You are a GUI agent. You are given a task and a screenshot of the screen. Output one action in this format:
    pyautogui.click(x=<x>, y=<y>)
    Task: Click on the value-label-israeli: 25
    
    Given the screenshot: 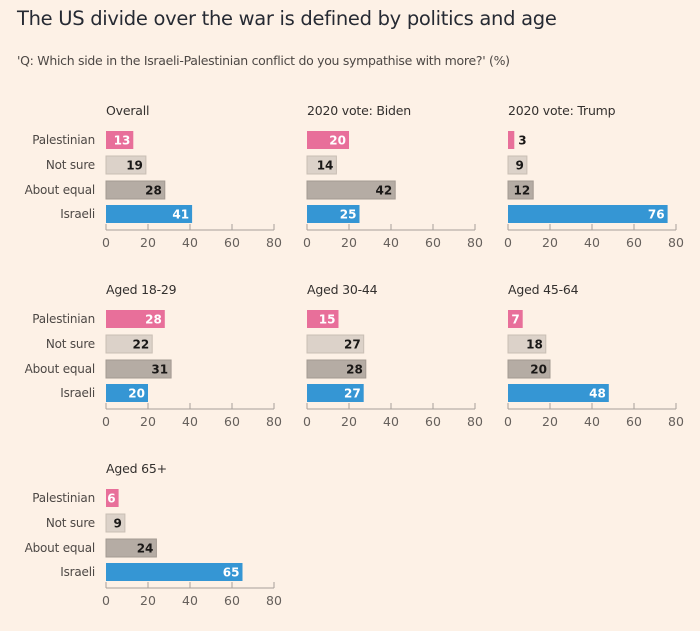 What is the action you would take?
    pyautogui.click(x=348, y=215)
    